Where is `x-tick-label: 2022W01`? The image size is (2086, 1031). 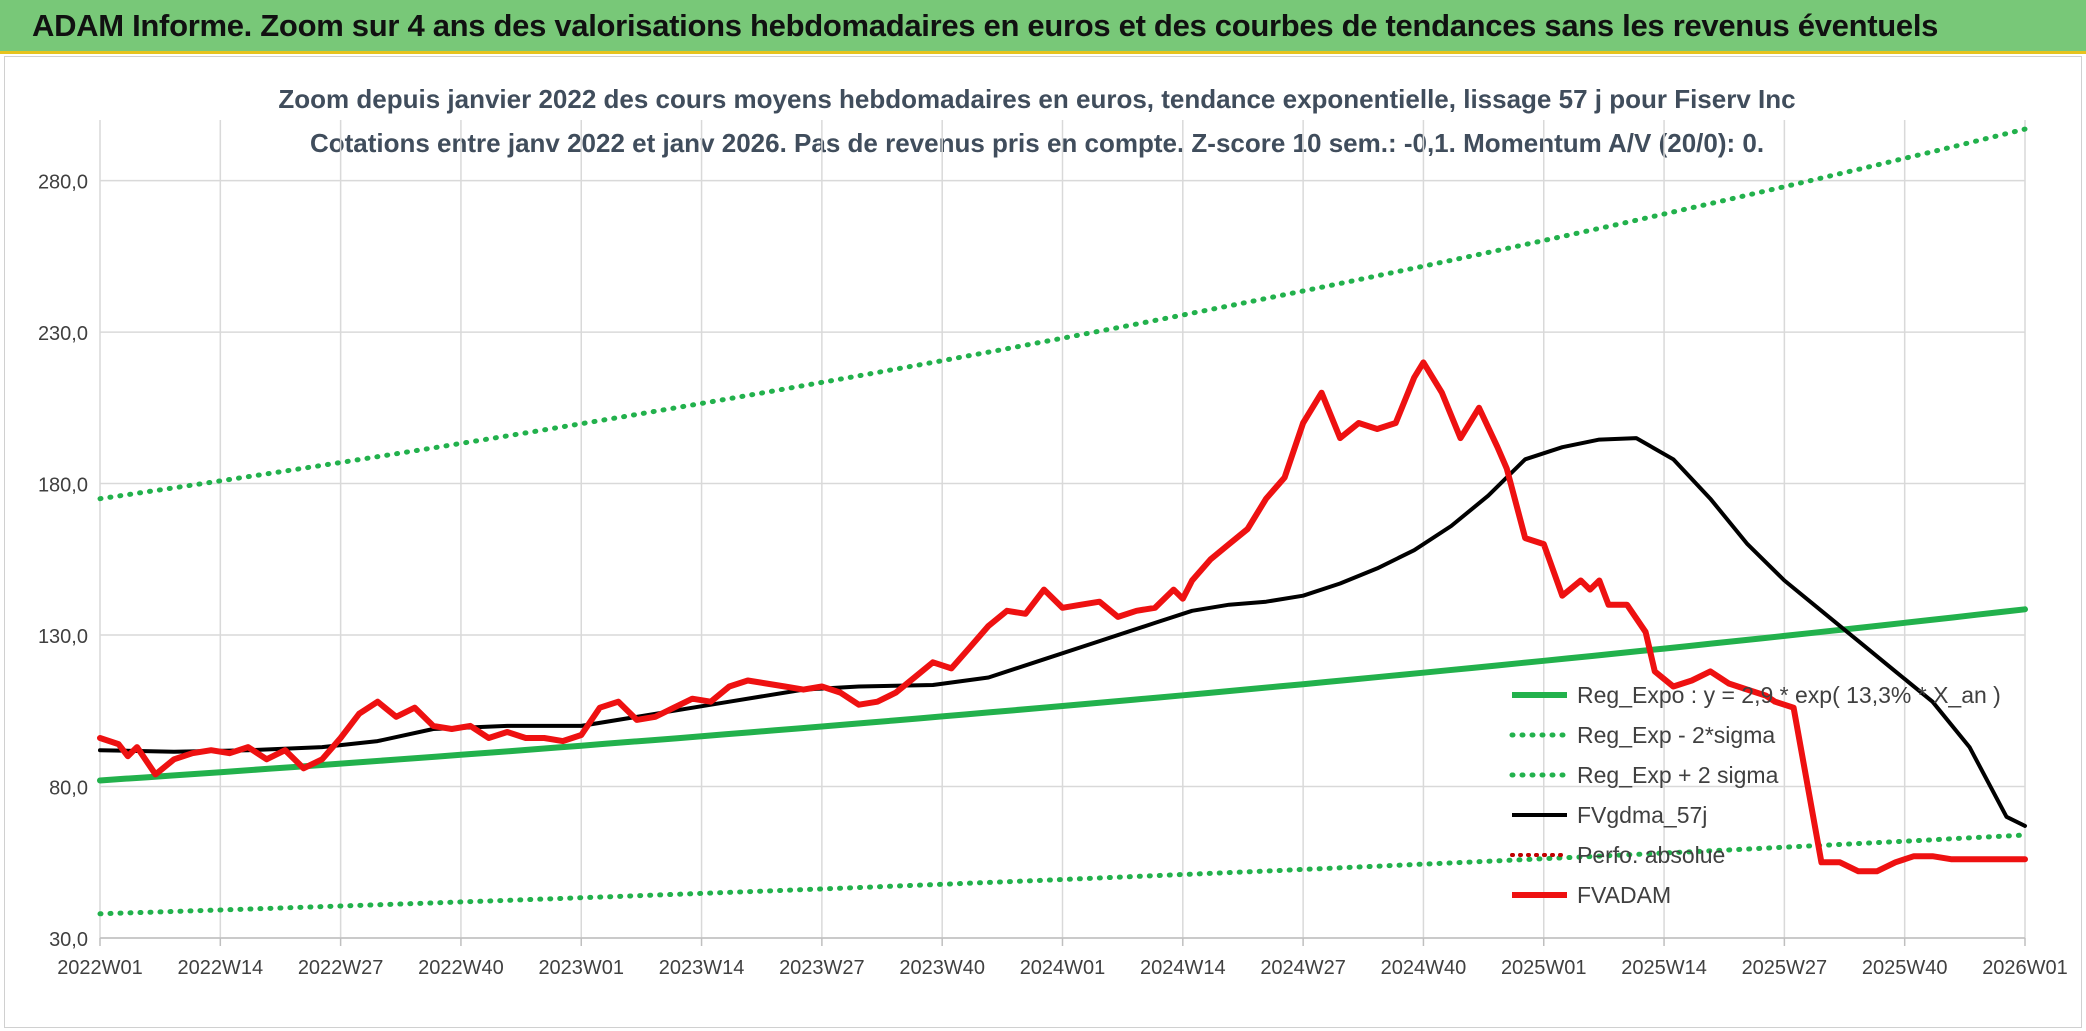 x-tick-label: 2022W01 is located at coordinates (100, 968).